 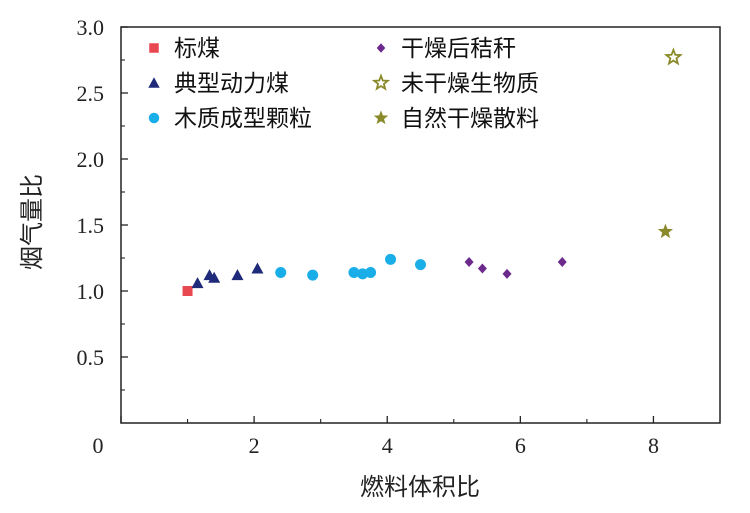 What do you see at coordinates (653, 445) in the screenshot?
I see `x-tick-label: 8` at bounding box center [653, 445].